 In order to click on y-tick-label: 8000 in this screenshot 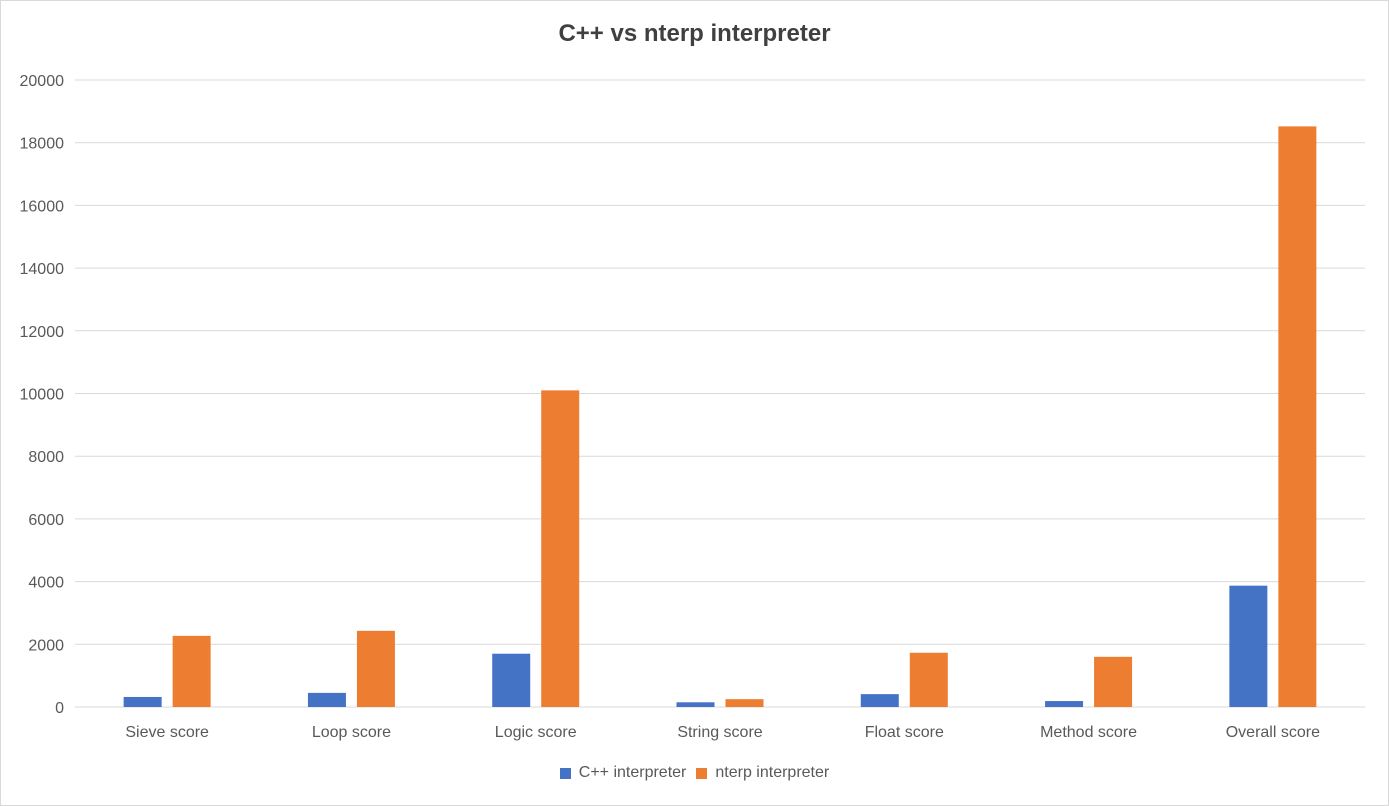, I will do `click(46, 457)`.